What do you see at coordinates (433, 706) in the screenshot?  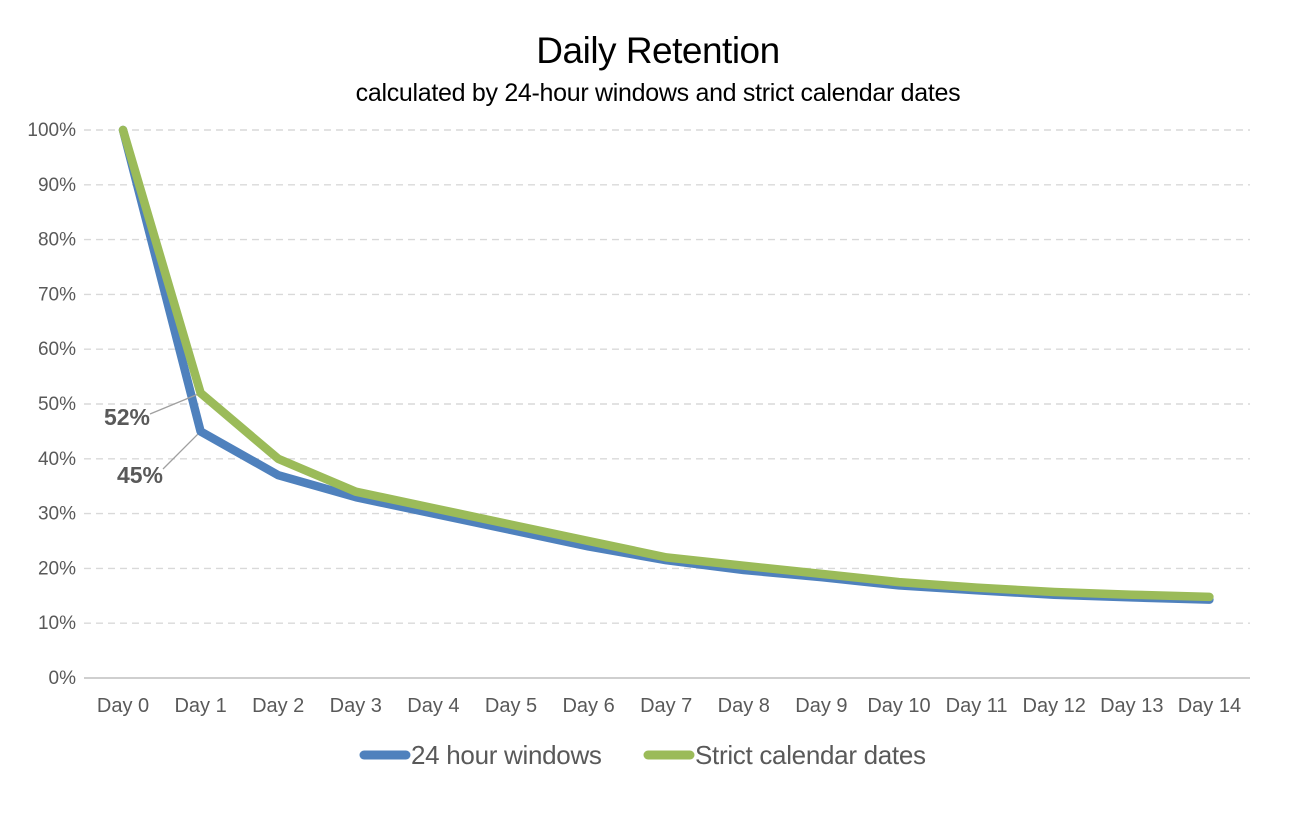 I see `x-tick-label: Day 4` at bounding box center [433, 706].